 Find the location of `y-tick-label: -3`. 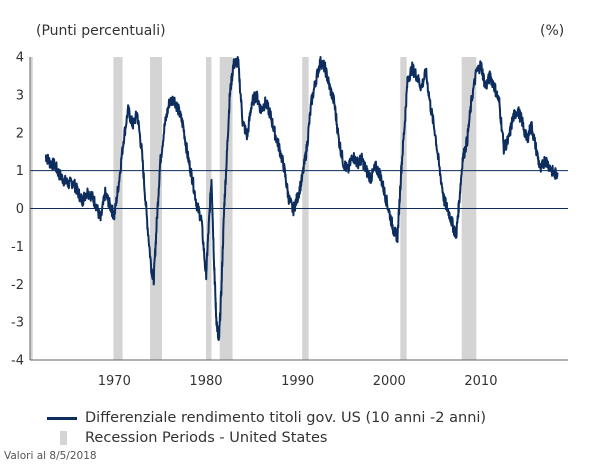

y-tick-label: -3 is located at coordinates (17, 323).